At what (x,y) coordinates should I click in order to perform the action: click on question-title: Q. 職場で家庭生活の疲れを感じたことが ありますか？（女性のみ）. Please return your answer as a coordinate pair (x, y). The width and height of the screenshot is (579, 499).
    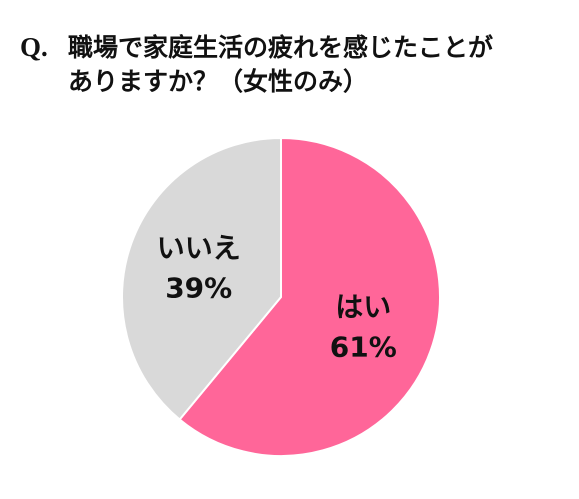
    Looking at the image, I should click on (295, 64).